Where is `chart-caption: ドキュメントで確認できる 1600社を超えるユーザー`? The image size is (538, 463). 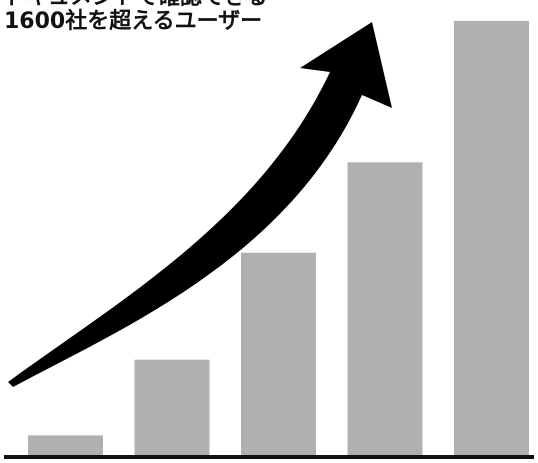 chart-caption: ドキュメントで確認できる 1600社を超えるユーザー is located at coordinates (136, 17).